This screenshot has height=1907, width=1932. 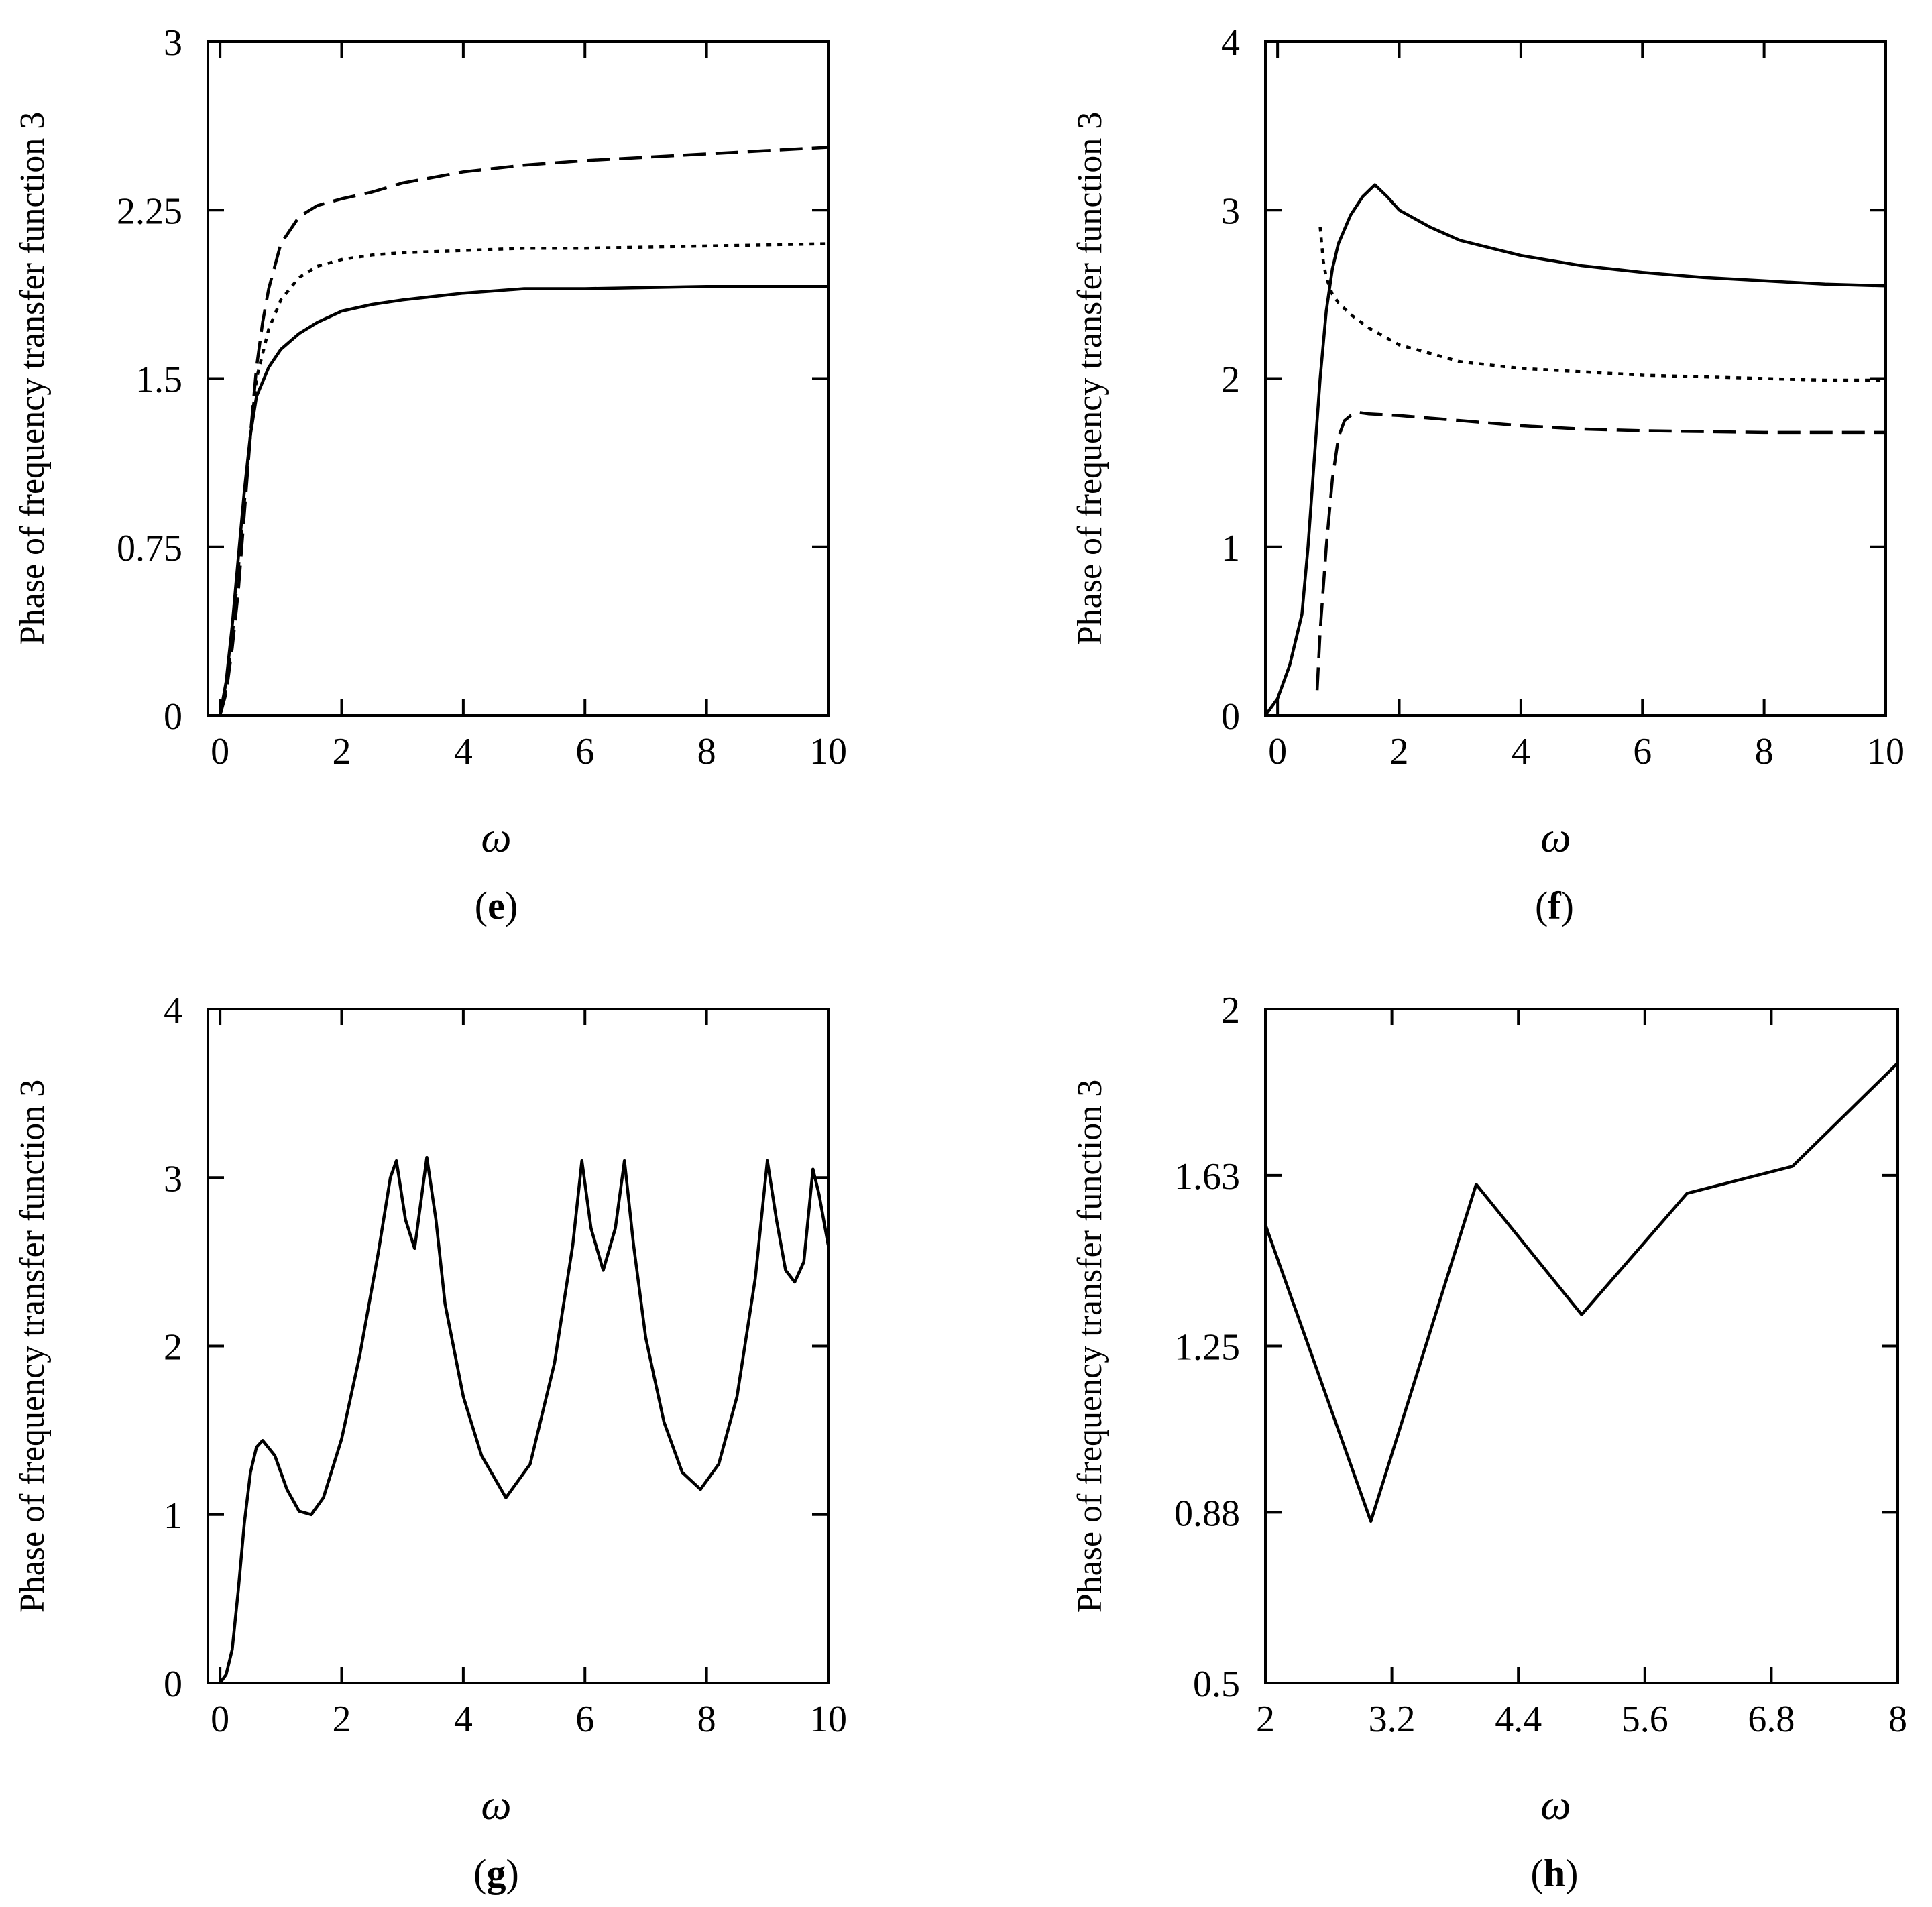 I want to click on panel-letter: h, so click(x=1554, y=1873).